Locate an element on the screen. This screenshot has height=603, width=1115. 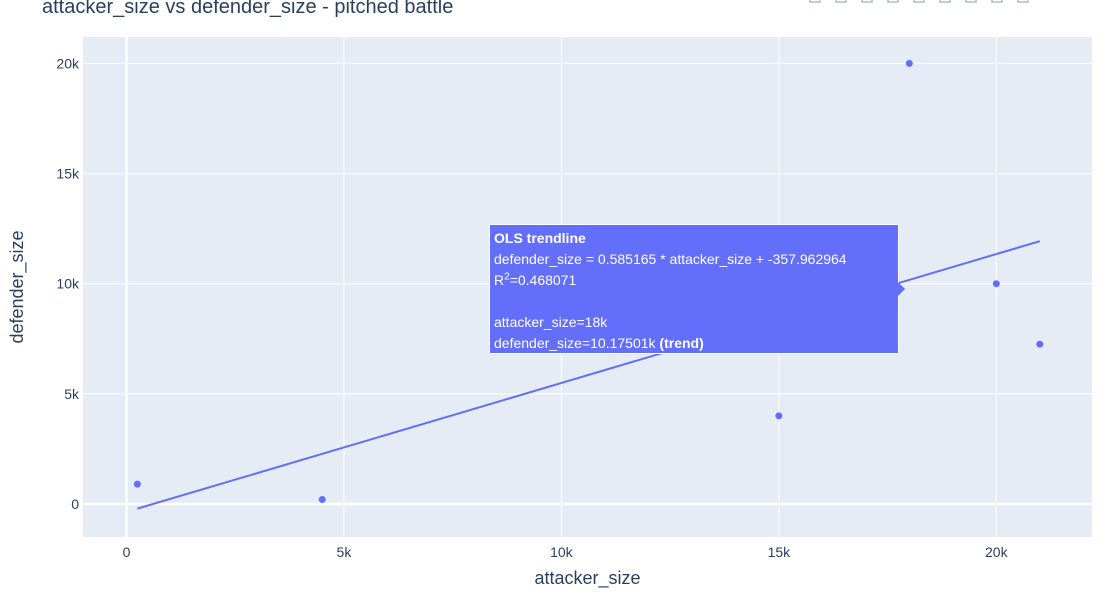
camera-icon is located at coordinates (815, 2).